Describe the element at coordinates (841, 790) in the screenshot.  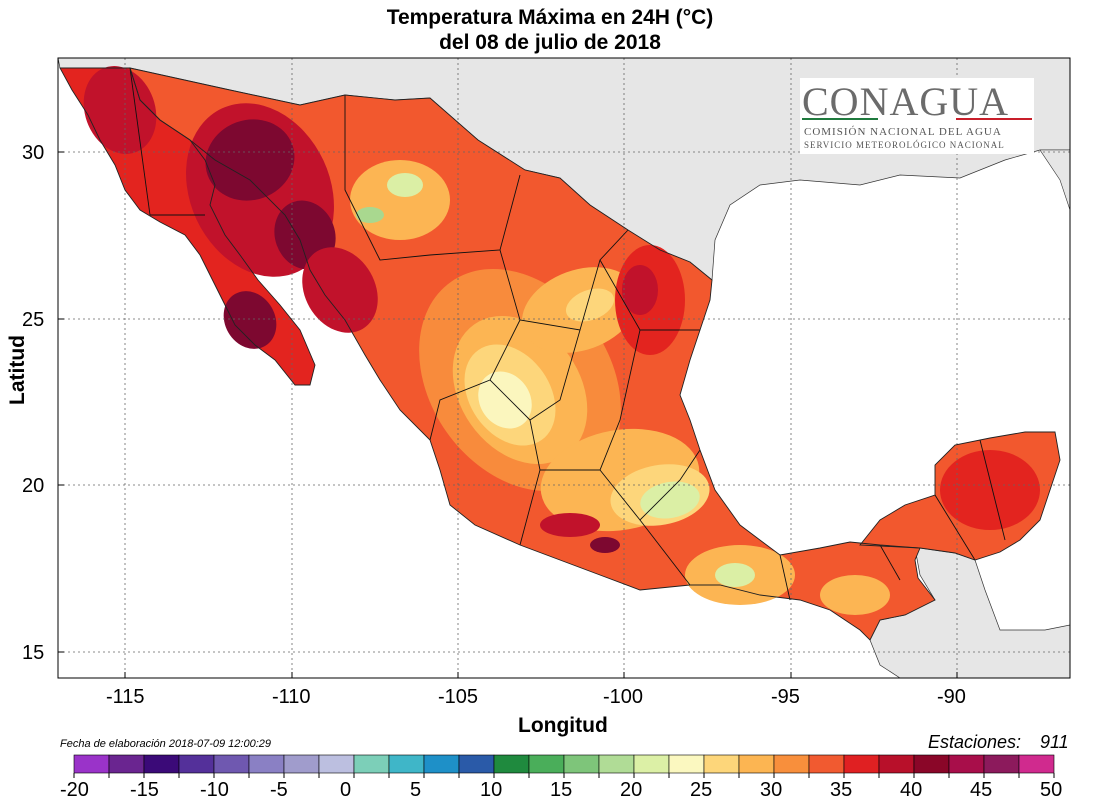
I see `colorbar-label: 35` at that location.